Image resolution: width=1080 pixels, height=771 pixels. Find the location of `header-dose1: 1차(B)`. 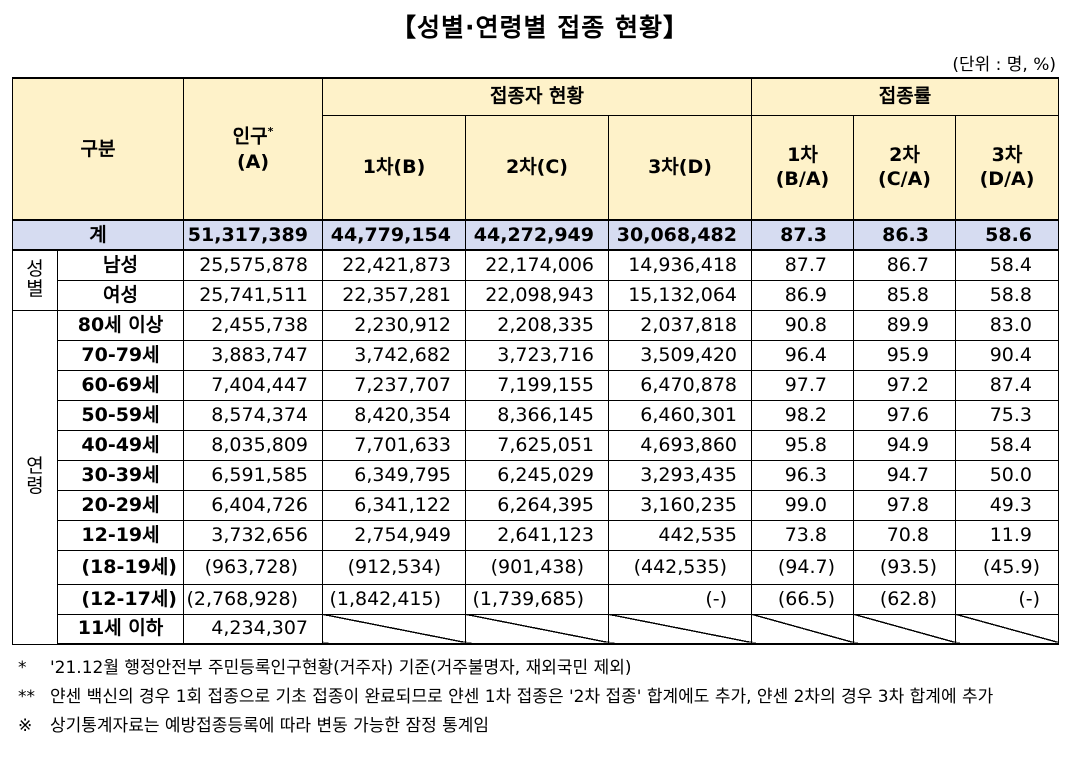

header-dose1: 1차(B) is located at coordinates (394, 167).